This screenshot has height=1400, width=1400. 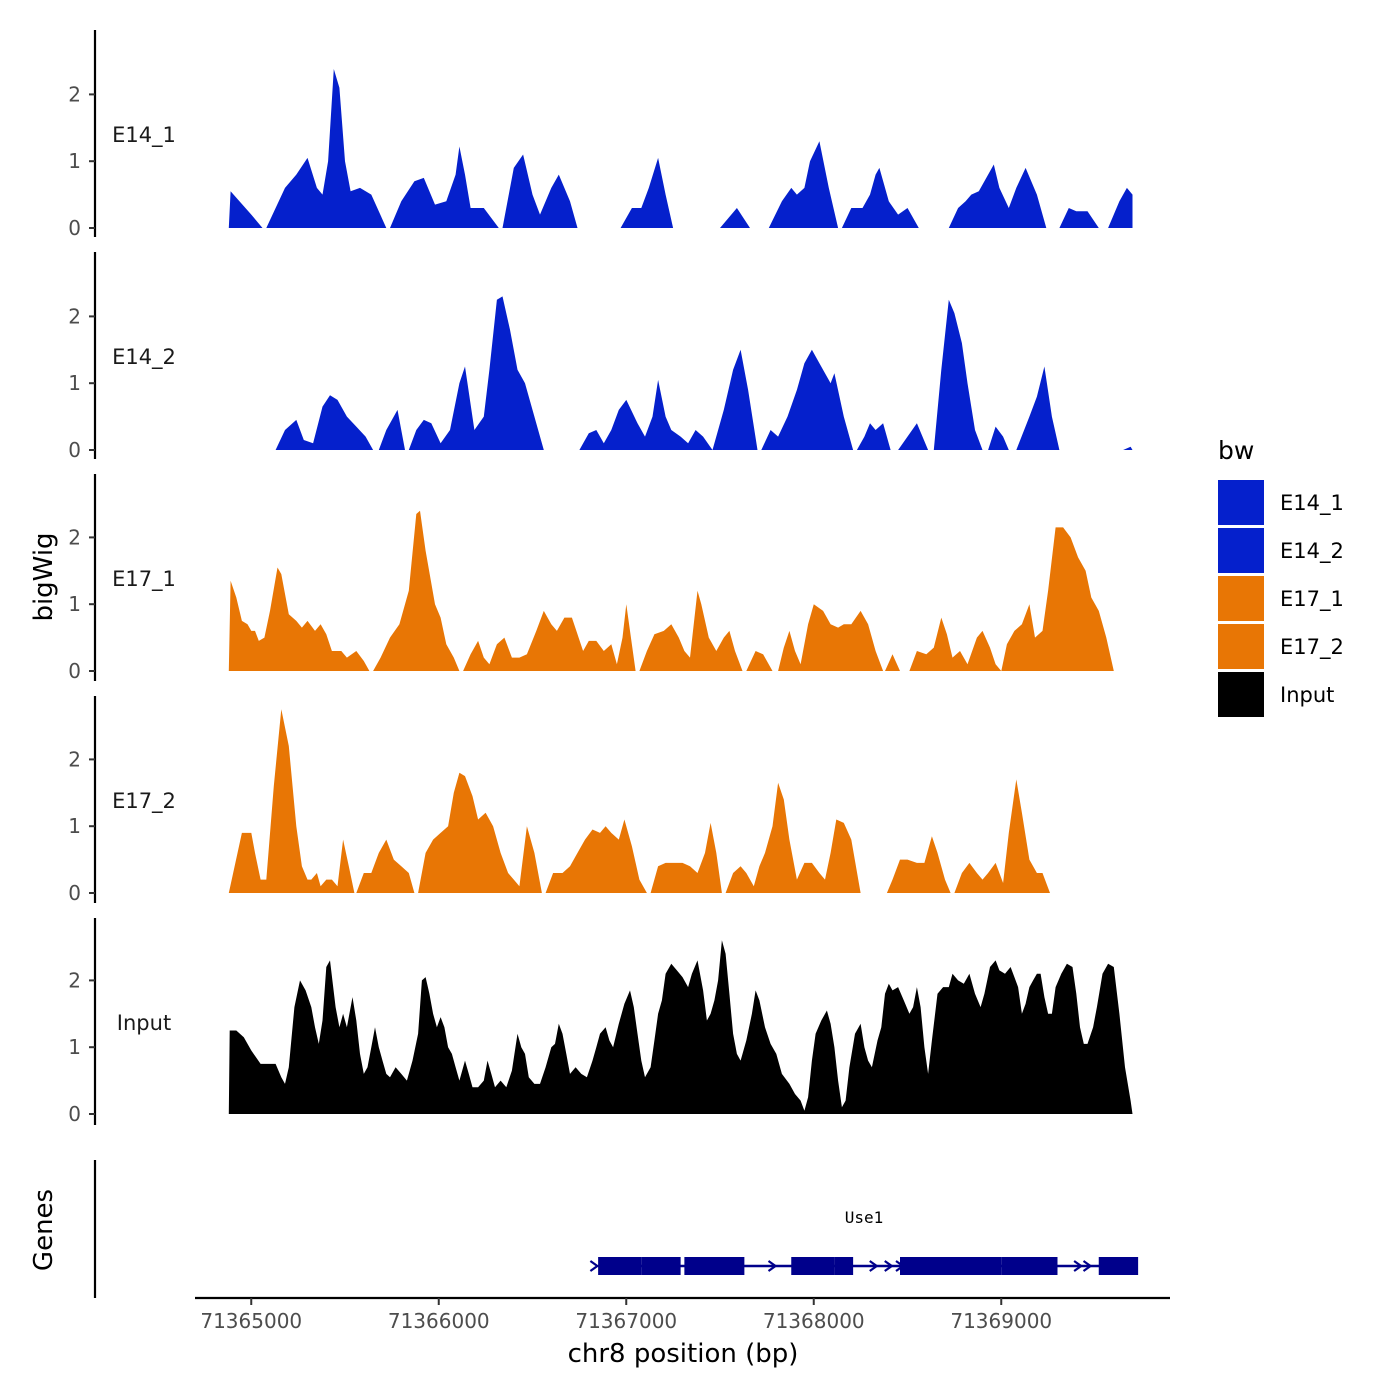 What do you see at coordinates (439, 1321) in the screenshot?
I see `x-tick-label: 71366000` at bounding box center [439, 1321].